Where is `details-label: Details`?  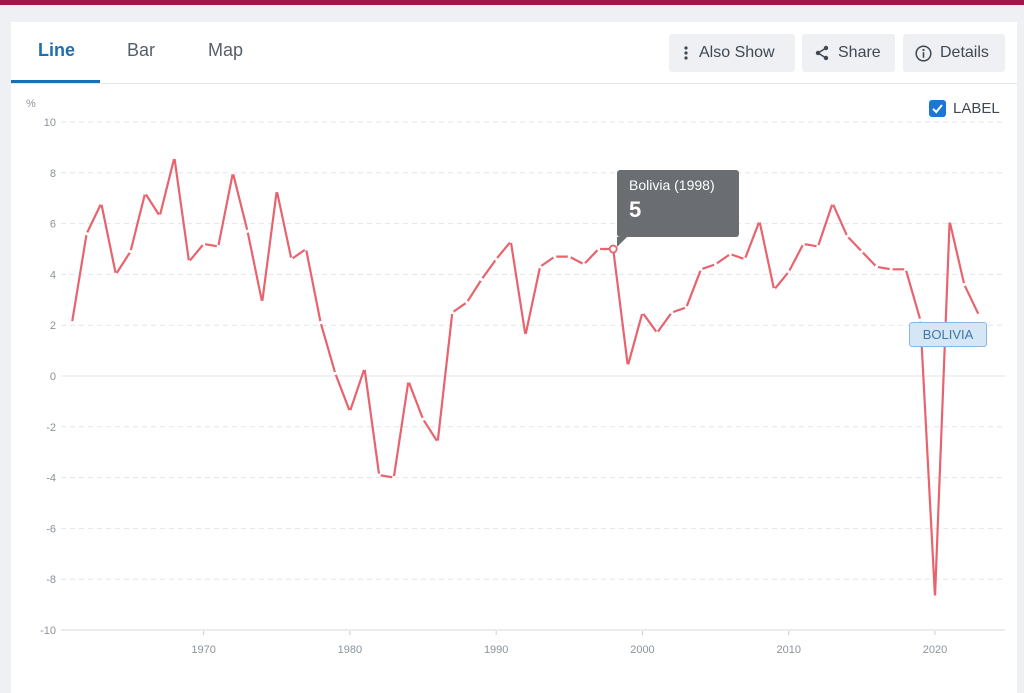 details-label: Details is located at coordinates (964, 52).